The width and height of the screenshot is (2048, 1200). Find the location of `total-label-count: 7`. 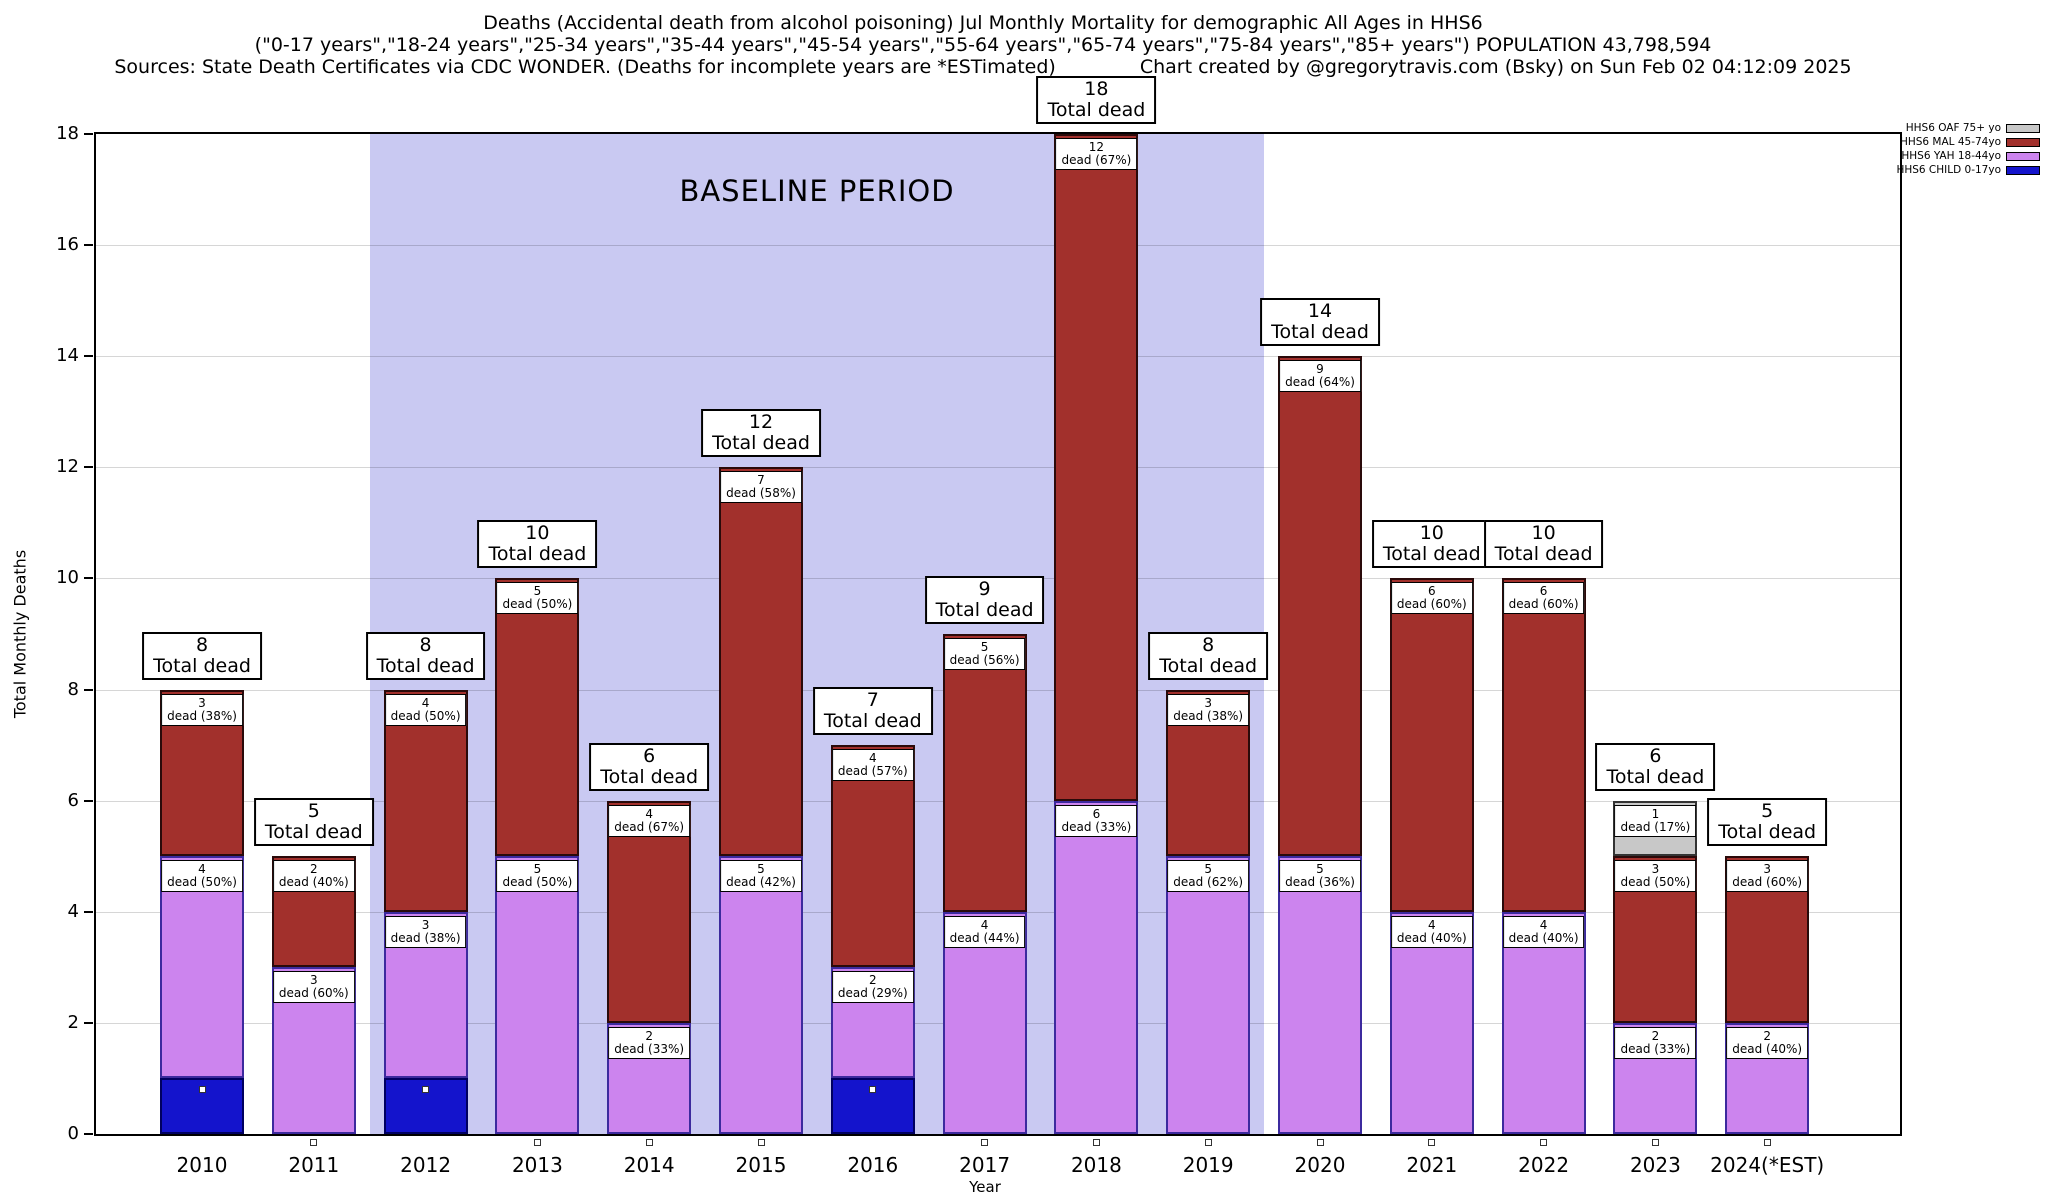

total-label-count: 7 is located at coordinates (872, 700).